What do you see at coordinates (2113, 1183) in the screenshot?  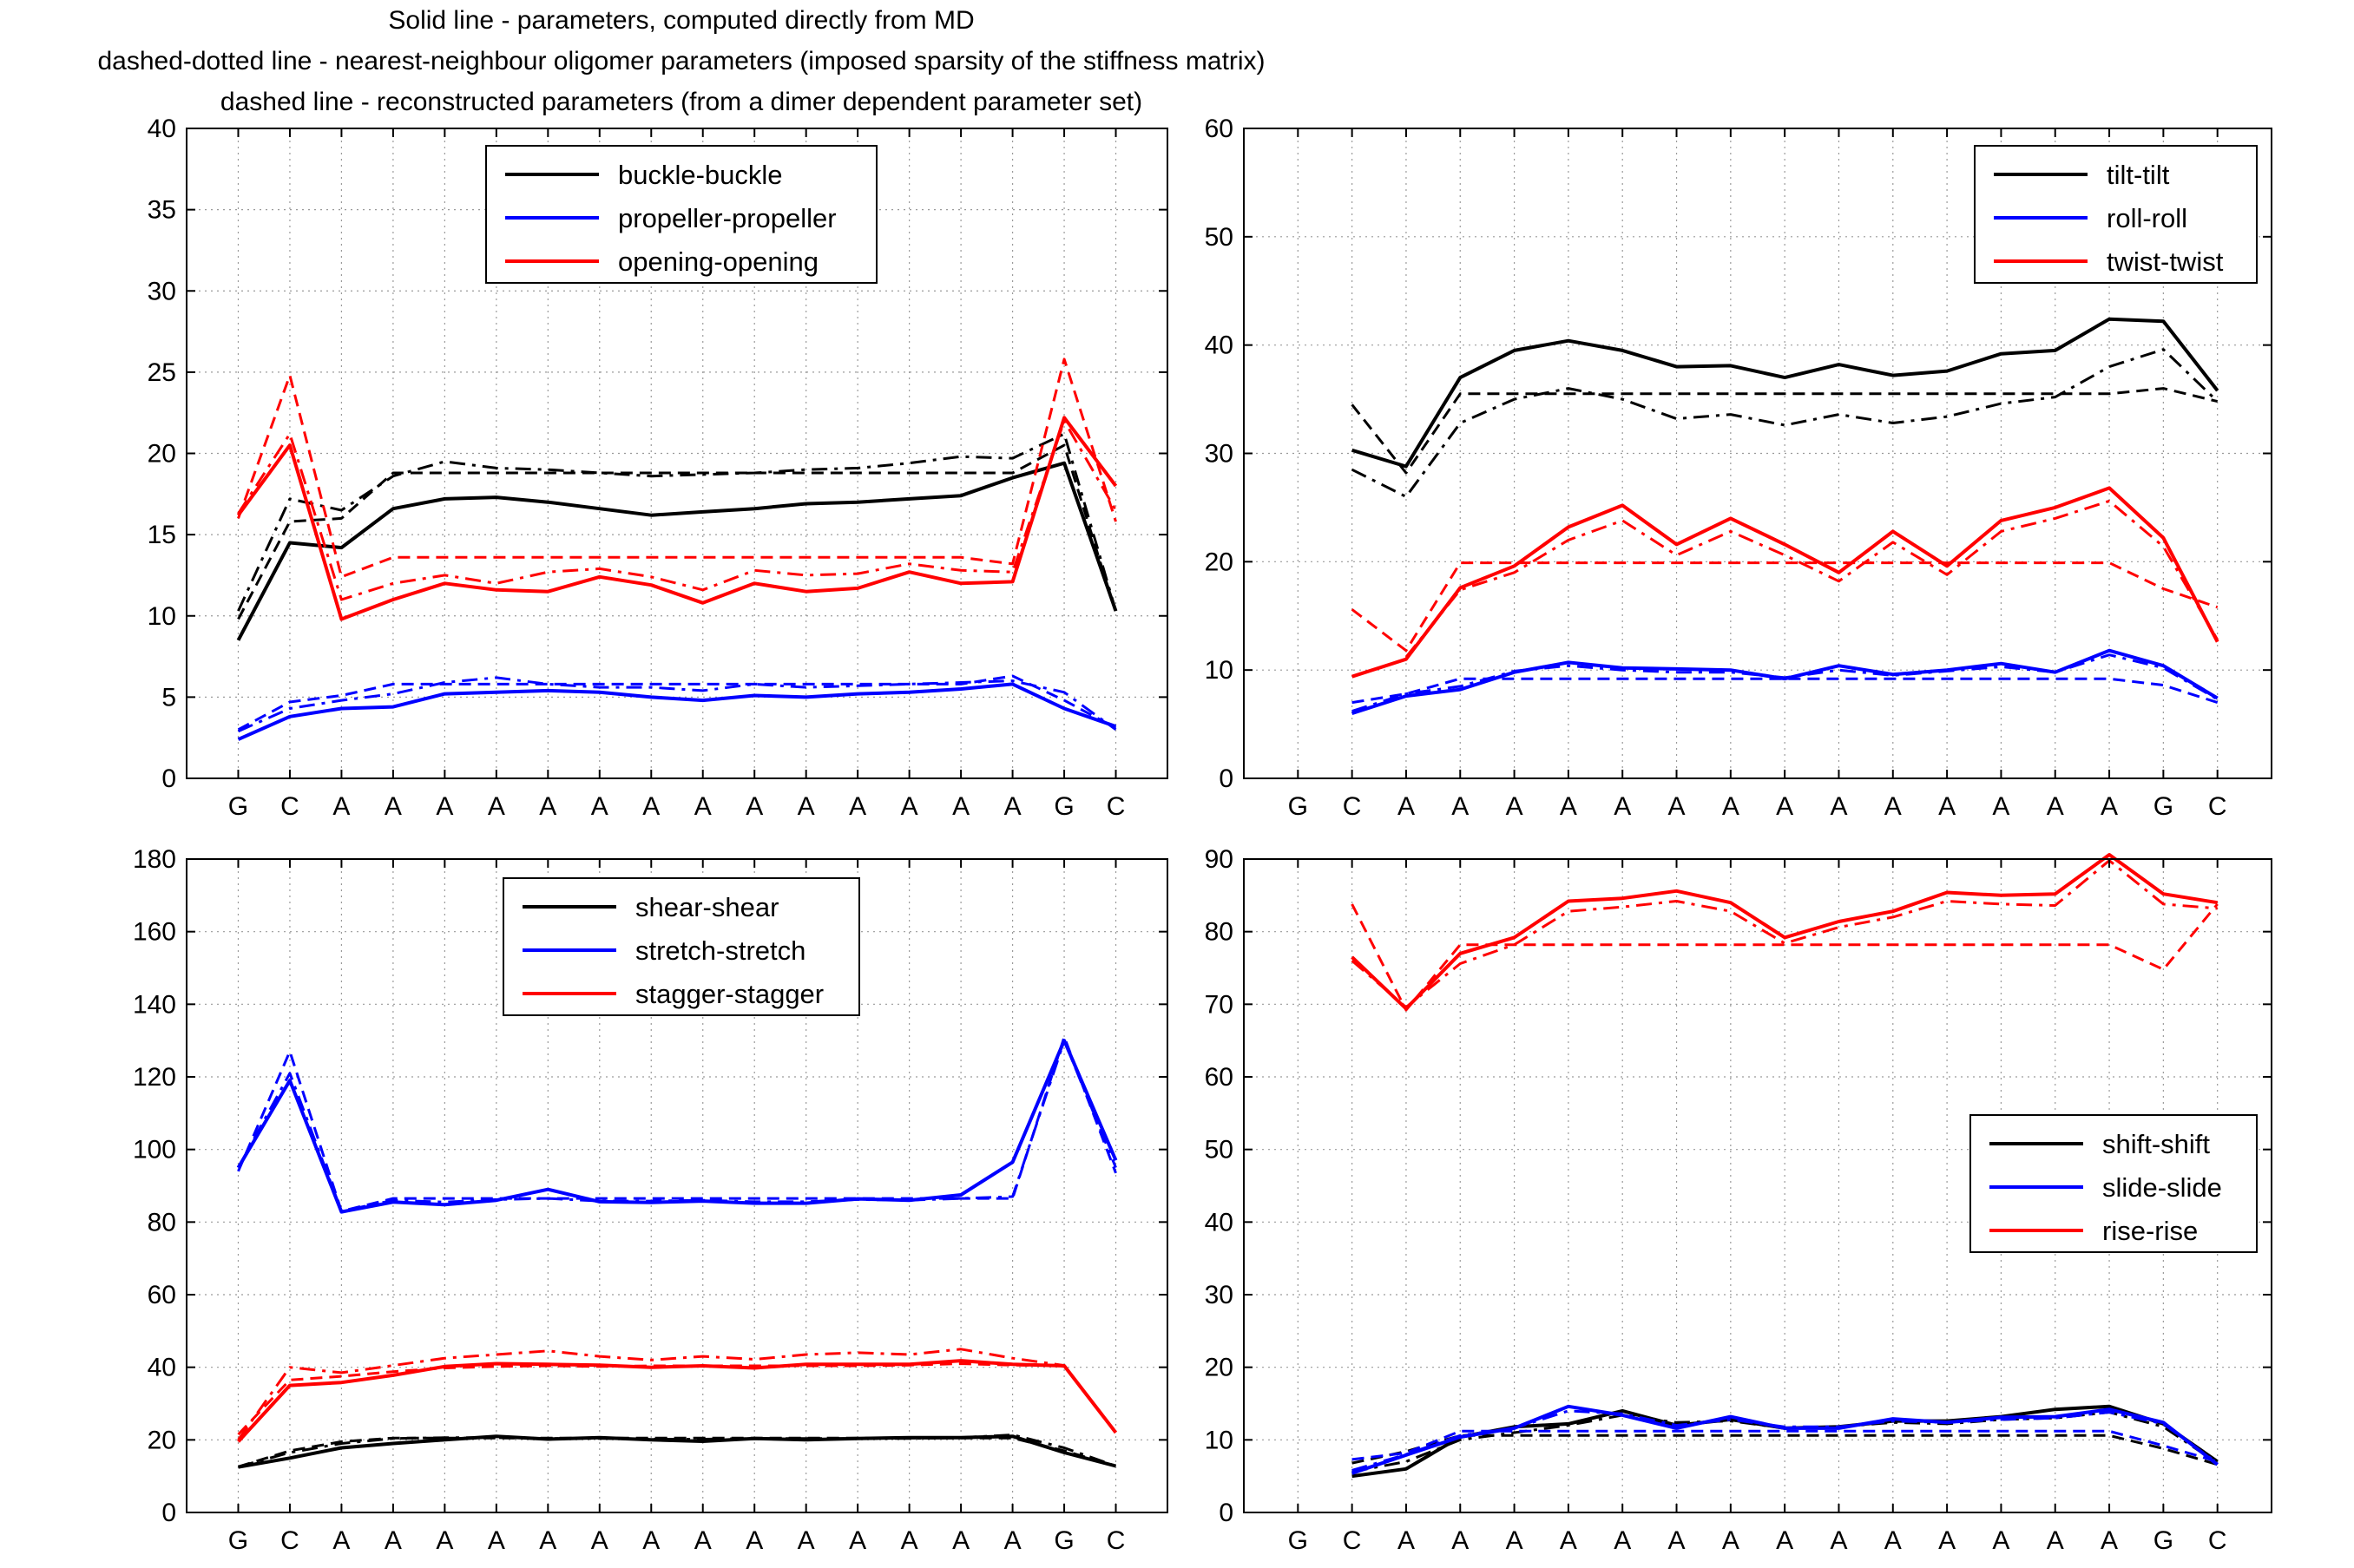 I see `legend: shift-shift slide-slide rise-rise` at bounding box center [2113, 1183].